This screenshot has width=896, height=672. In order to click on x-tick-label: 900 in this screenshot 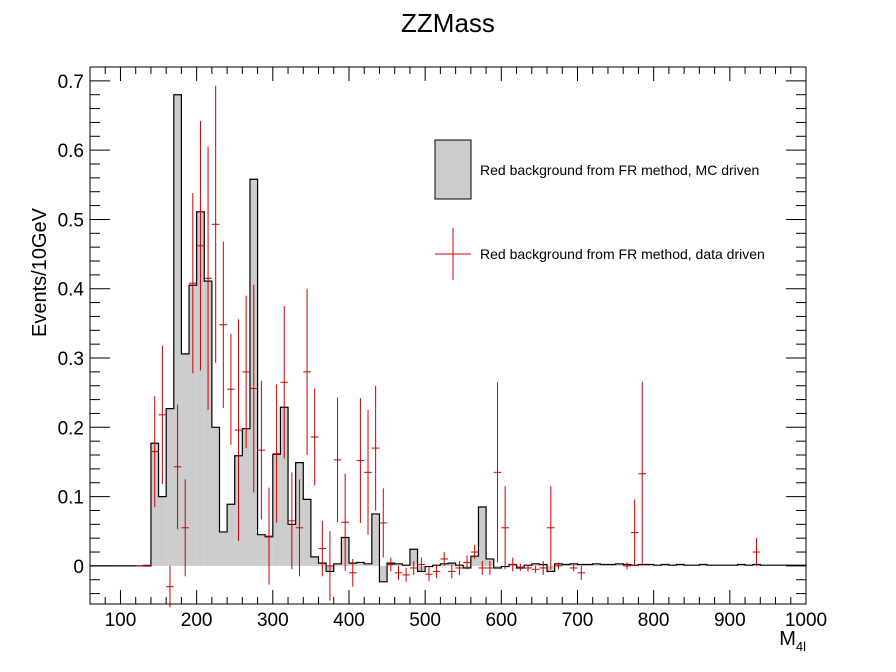, I will do `click(730, 620)`.